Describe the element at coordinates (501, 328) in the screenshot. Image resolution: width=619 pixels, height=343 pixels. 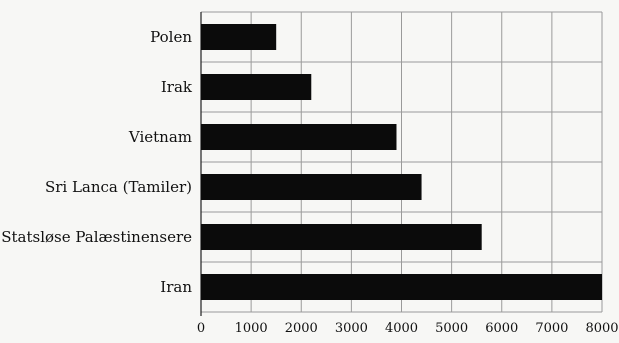
I see `x-tick-label-6: 6000` at that location.